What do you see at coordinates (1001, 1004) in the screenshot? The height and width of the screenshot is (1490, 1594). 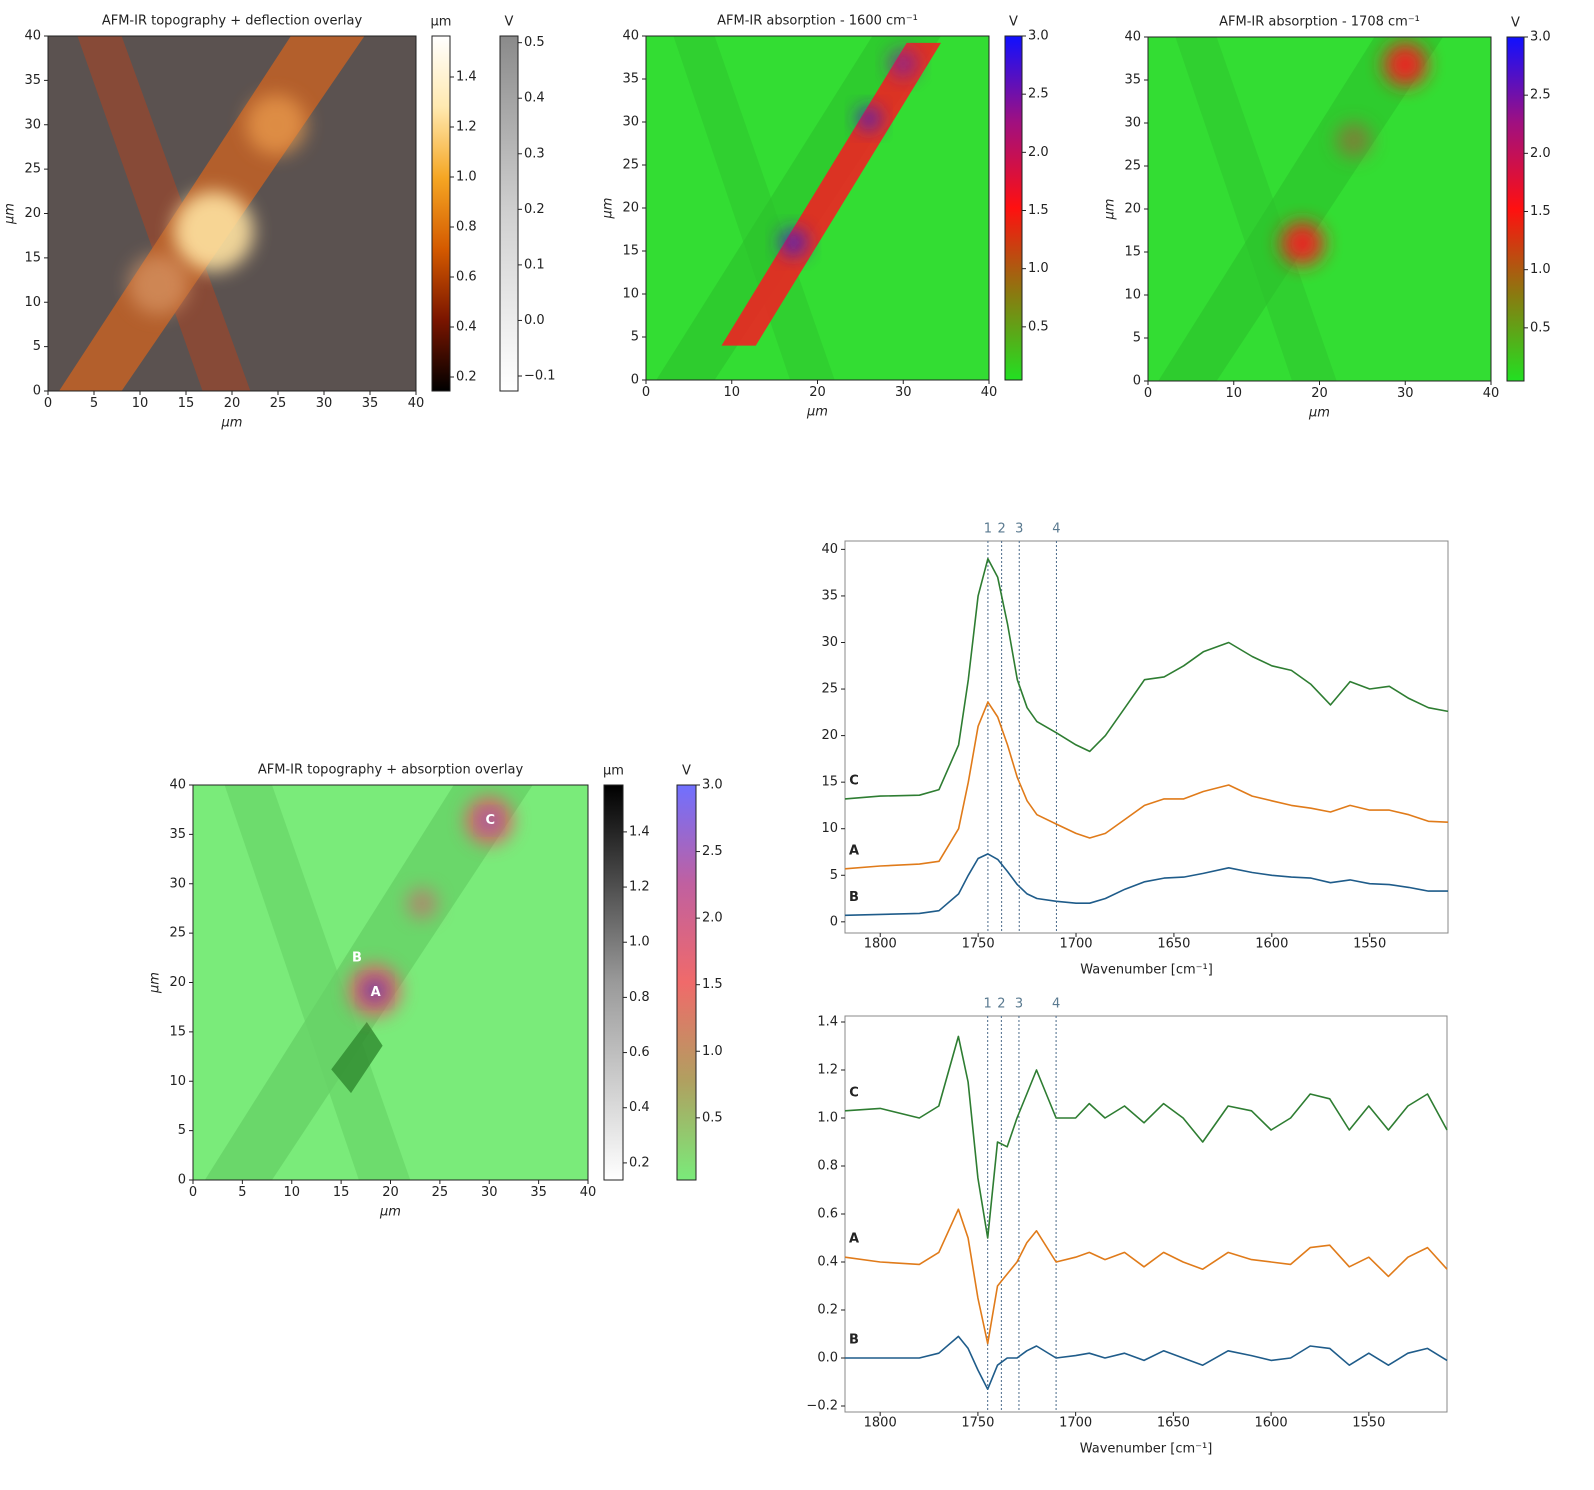 I see `reference-line-label: 2` at bounding box center [1001, 1004].